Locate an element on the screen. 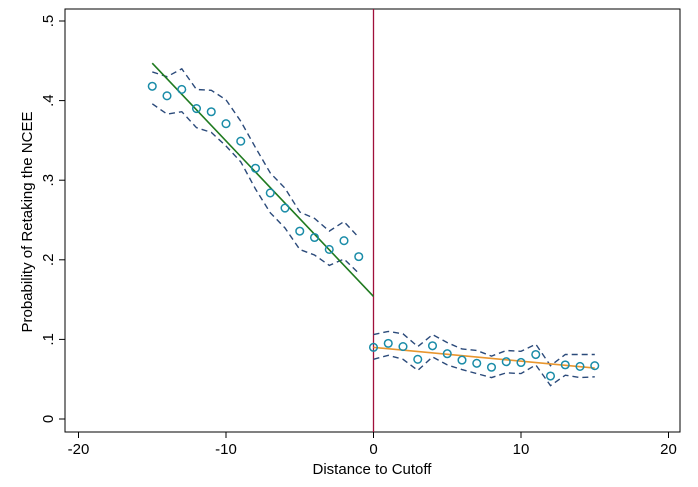  x-axis: -20 -10 0 10 20 is located at coordinates (372, 445).